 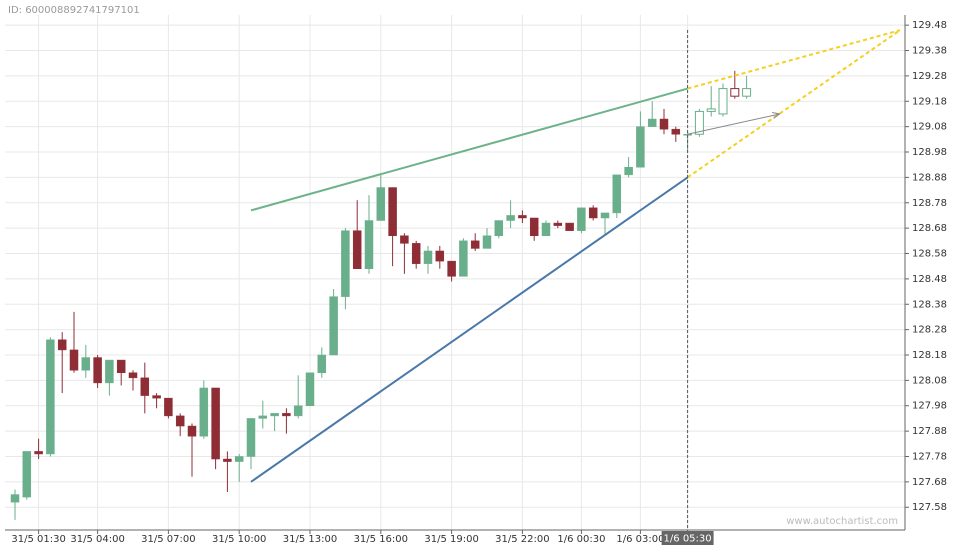 What do you see at coordinates (38, 539) in the screenshot?
I see `x-tick-label: 31/5 01:30` at bounding box center [38, 539].